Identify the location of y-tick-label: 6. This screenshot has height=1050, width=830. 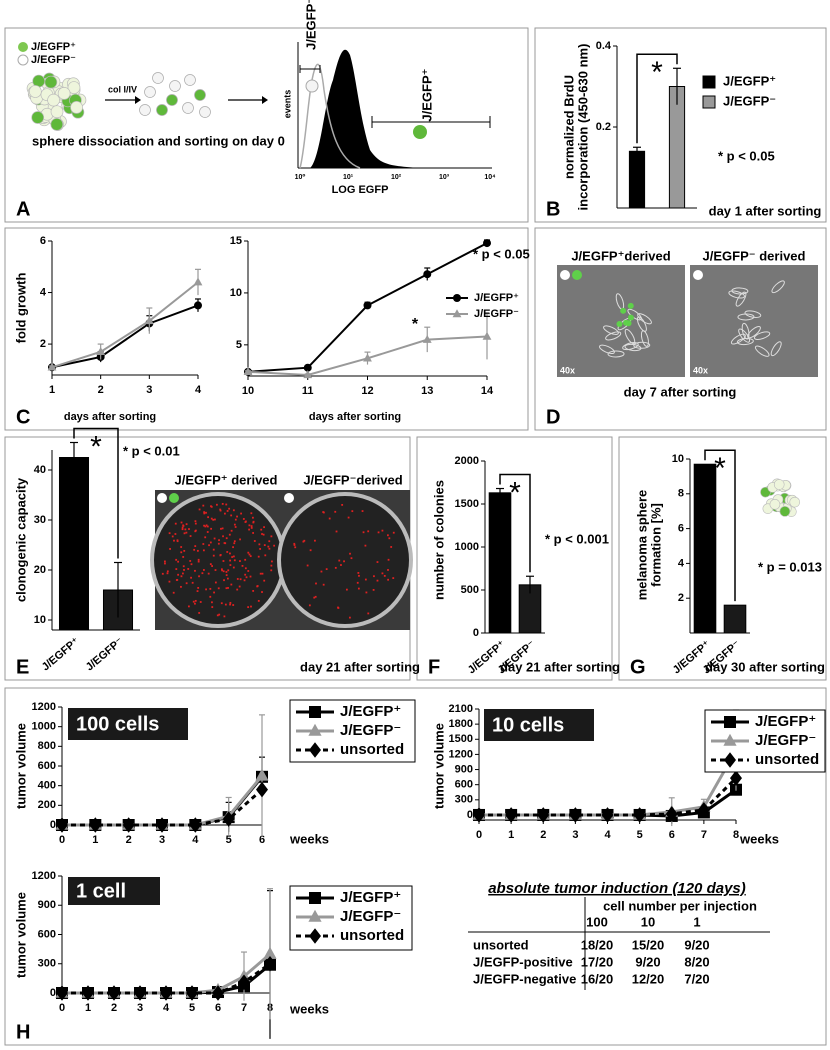
(43, 241).